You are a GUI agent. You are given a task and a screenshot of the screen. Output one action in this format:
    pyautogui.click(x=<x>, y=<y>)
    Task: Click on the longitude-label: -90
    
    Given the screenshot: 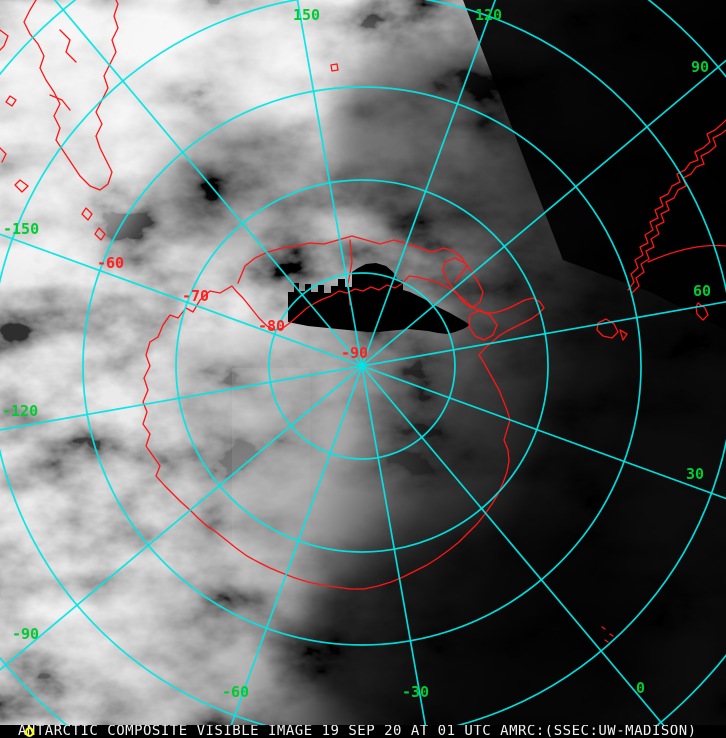 What is the action you would take?
    pyautogui.click(x=25, y=634)
    